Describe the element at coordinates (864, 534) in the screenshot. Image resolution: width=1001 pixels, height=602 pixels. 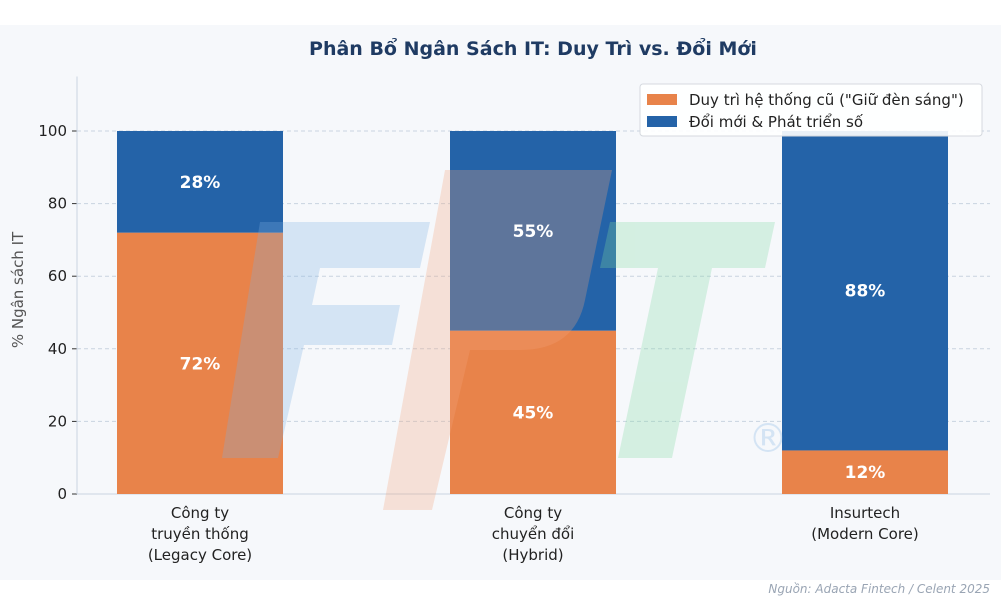
I see `x-tick-label: (Modern Core)` at that location.